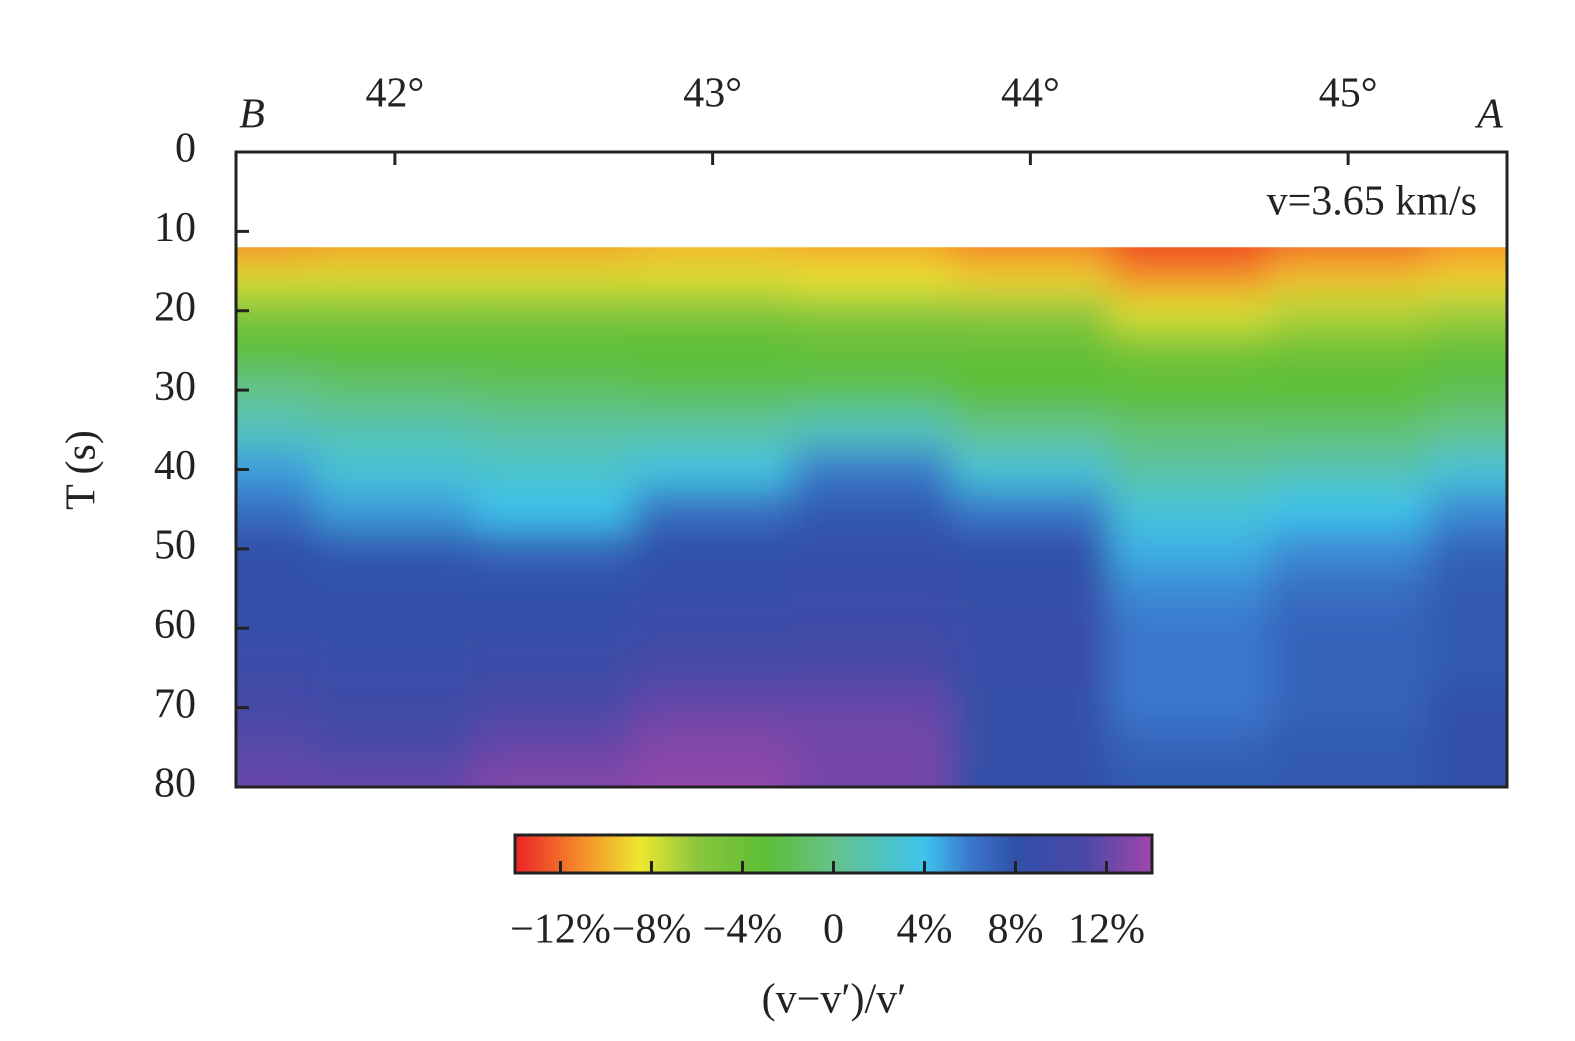 The width and height of the screenshot is (1575, 1041). Describe the element at coordinates (82, 470) in the screenshot. I see `y-axis-label: T (s)` at that location.